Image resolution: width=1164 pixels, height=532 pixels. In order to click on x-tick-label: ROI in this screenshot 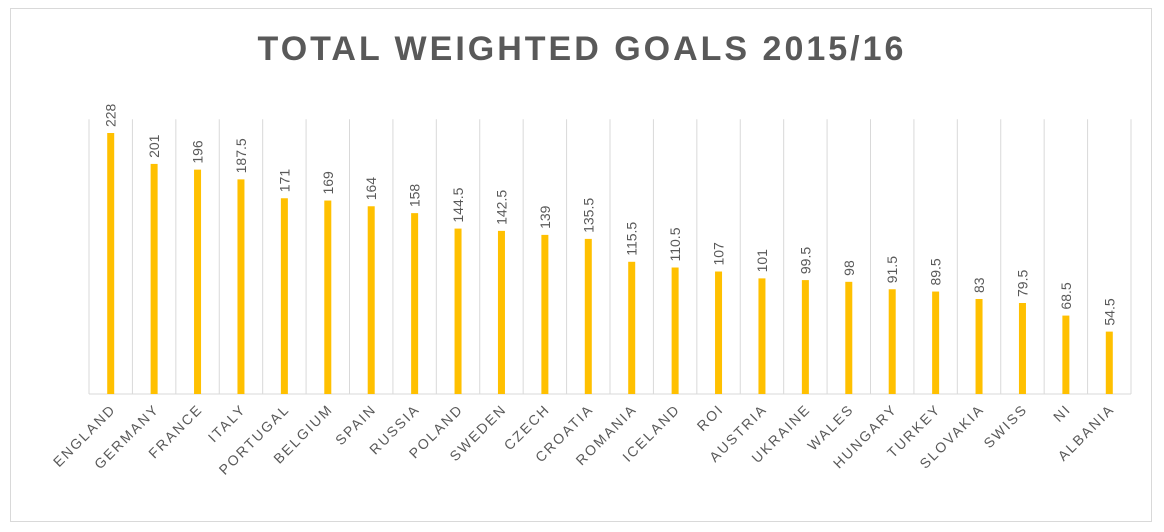, I will do `click(710, 417)`.